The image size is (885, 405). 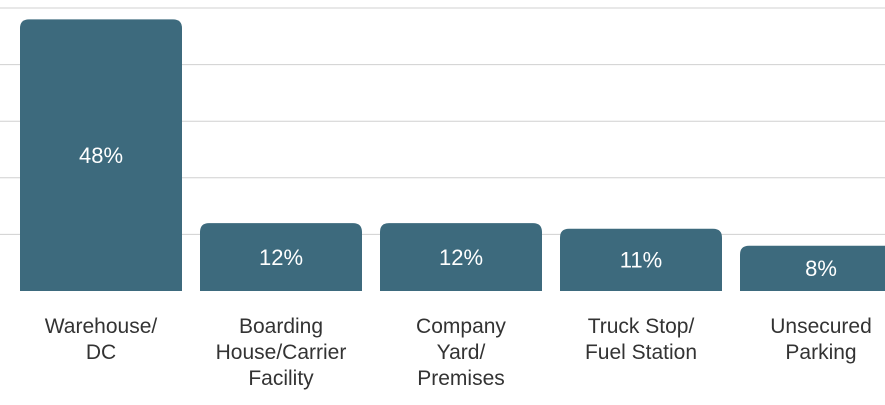 What do you see at coordinates (101, 339) in the screenshot?
I see `x-tick-label: Warehouse/ DC` at bounding box center [101, 339].